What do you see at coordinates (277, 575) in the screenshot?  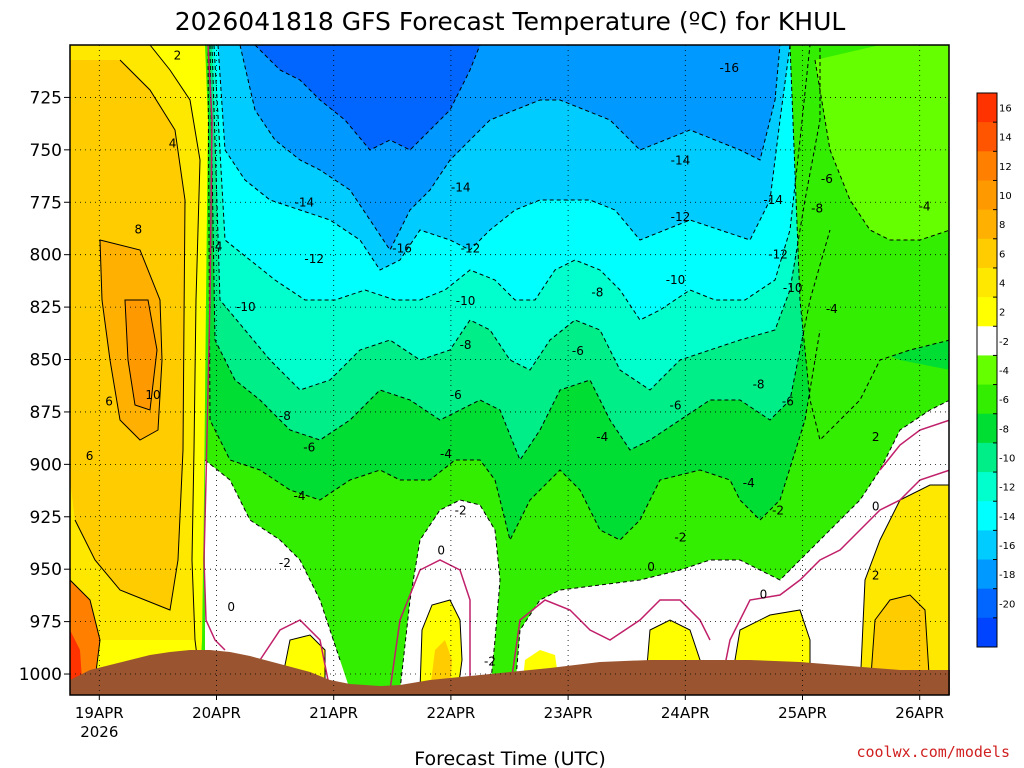 I see `fill-white-west` at bounding box center [277, 575].